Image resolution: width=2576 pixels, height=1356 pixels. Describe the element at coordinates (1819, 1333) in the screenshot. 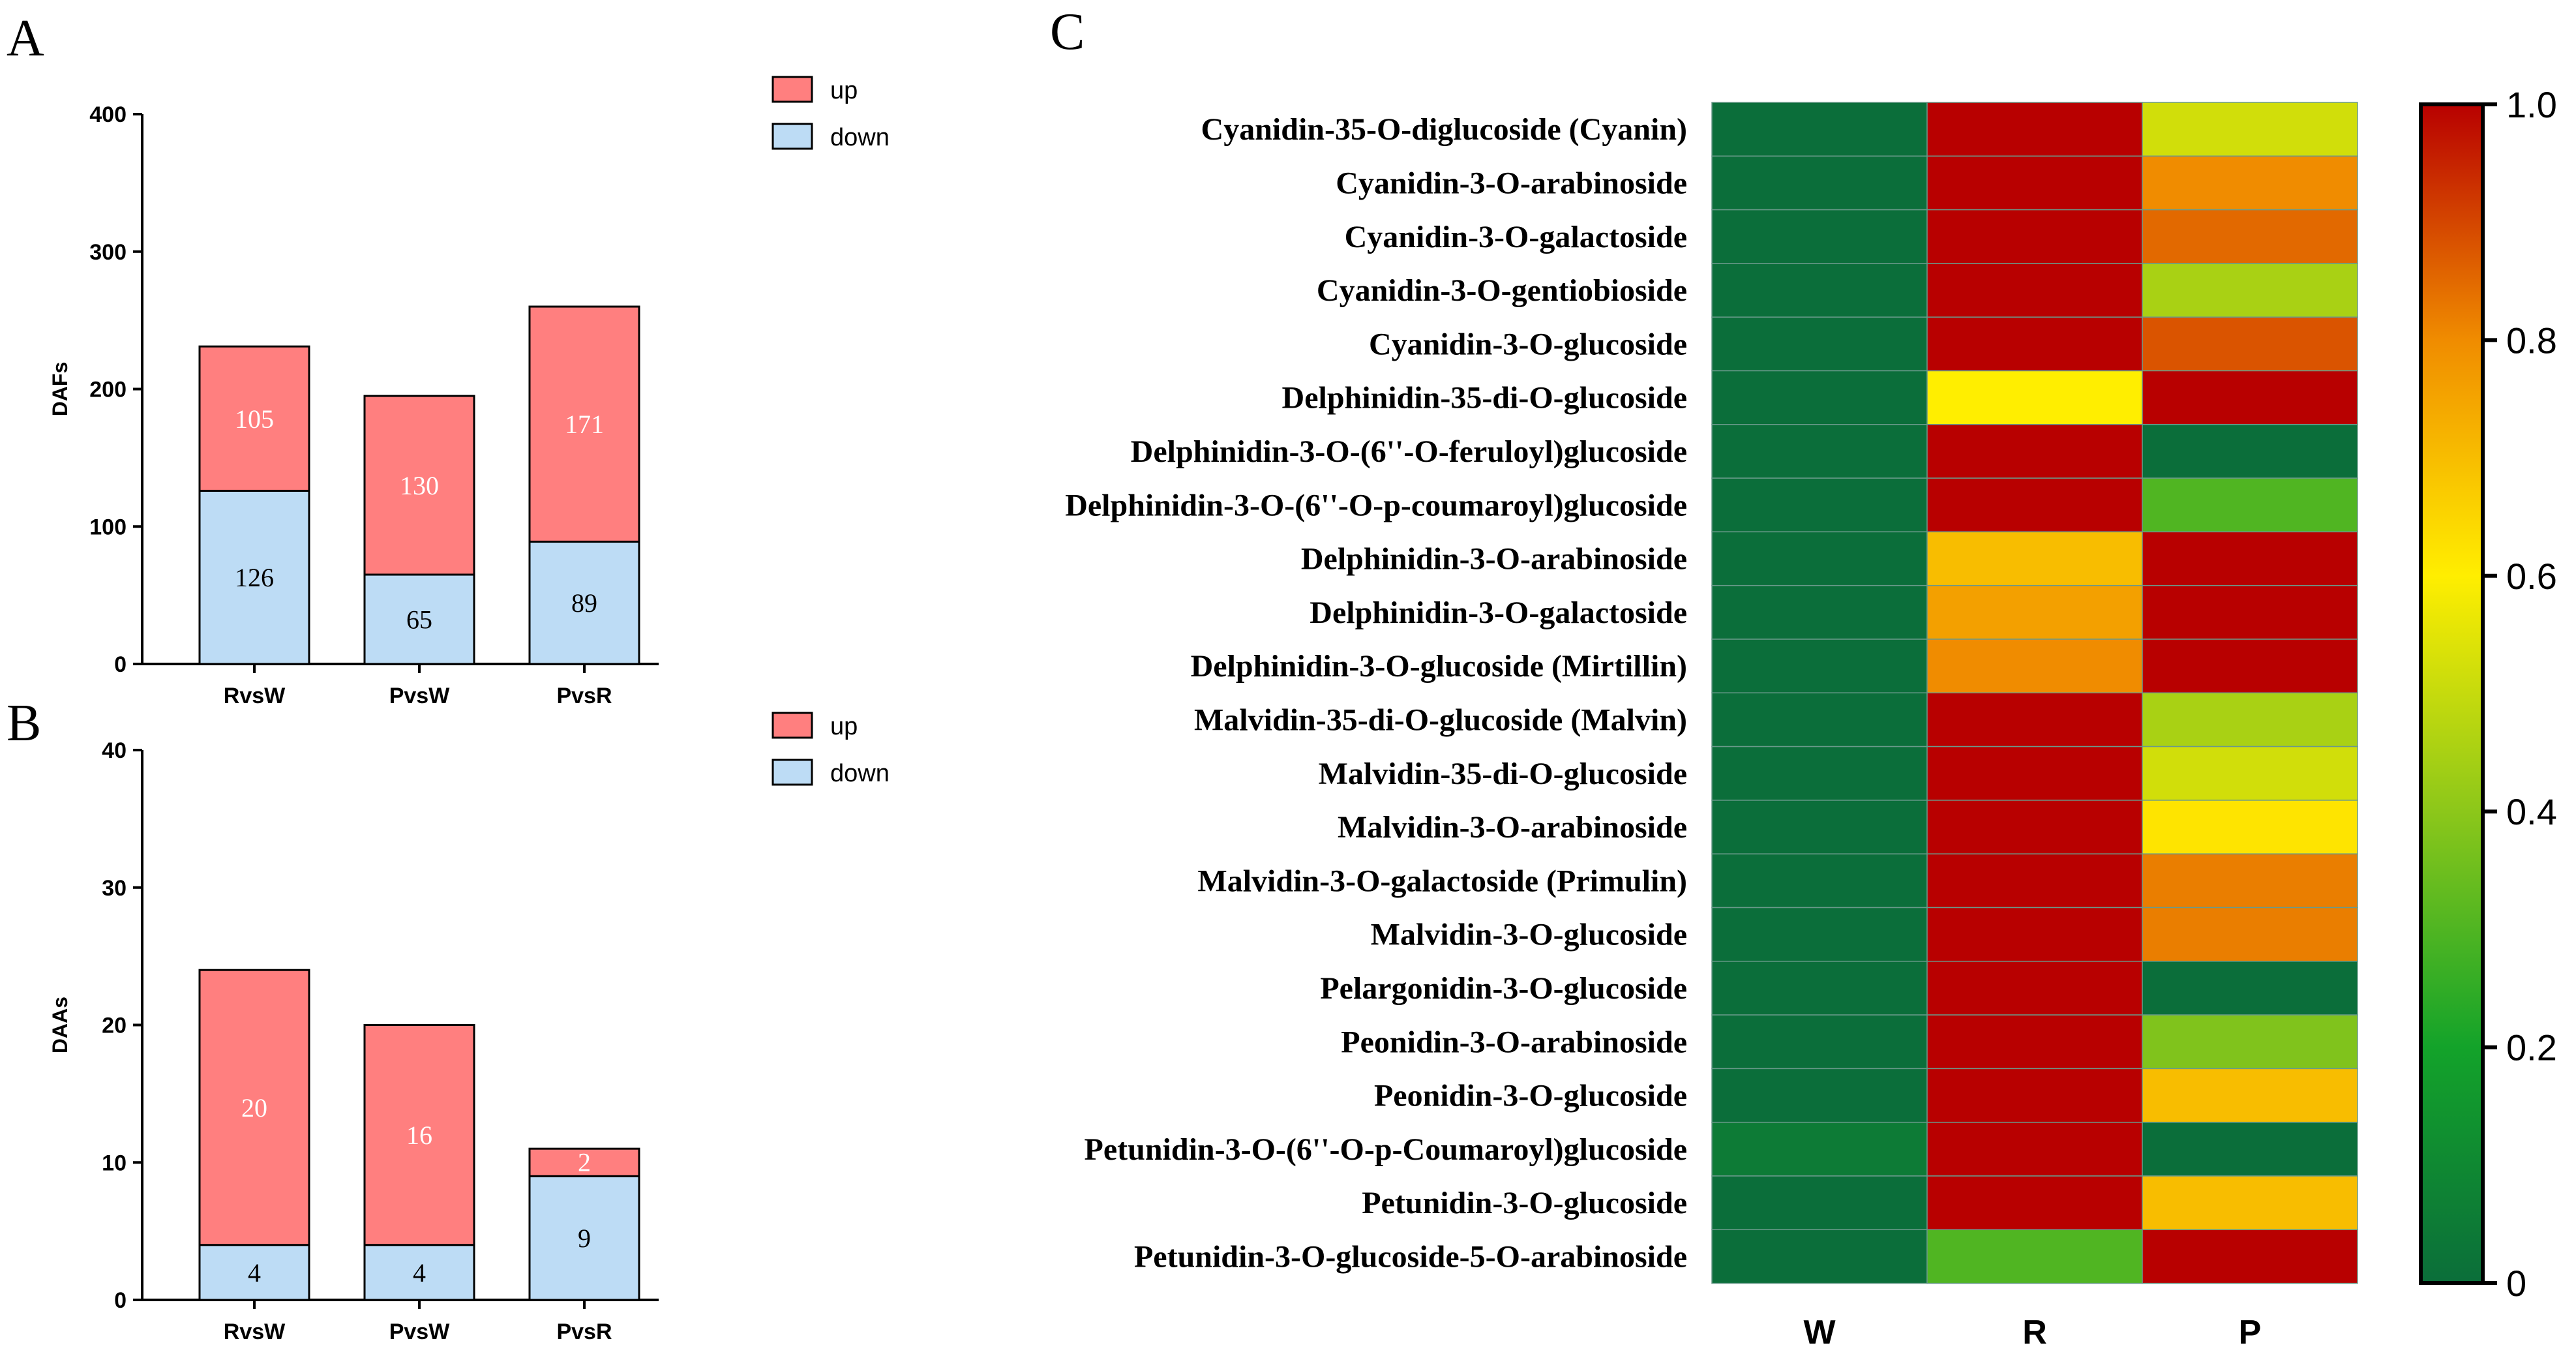

I see `heatmap-col-label: W` at that location.